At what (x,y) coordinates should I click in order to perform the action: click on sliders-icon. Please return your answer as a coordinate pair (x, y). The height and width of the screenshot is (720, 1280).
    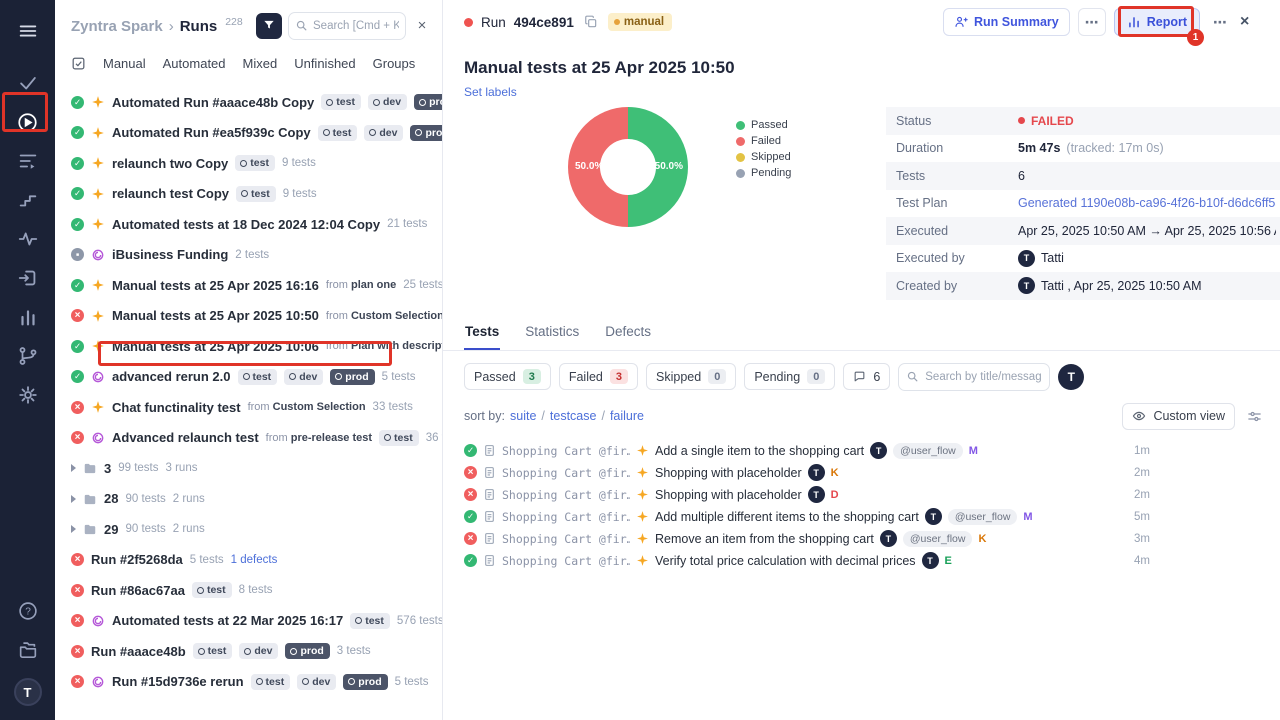
    Looking at the image, I should click on (1254, 416).